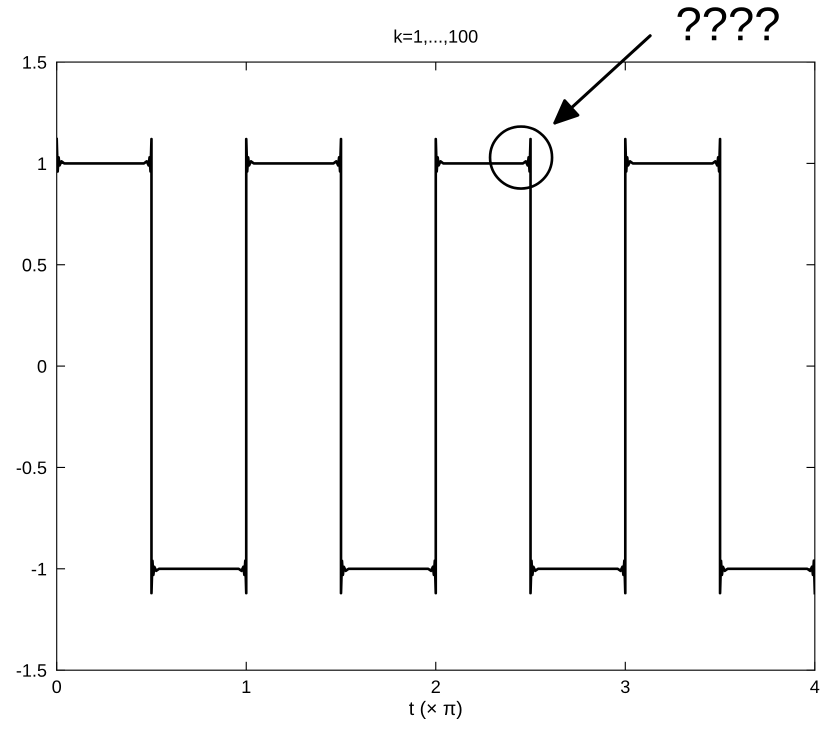 The height and width of the screenshot is (730, 834). Describe the element at coordinates (435, 709) in the screenshot. I see `x-axis-title: t (× π)` at that location.